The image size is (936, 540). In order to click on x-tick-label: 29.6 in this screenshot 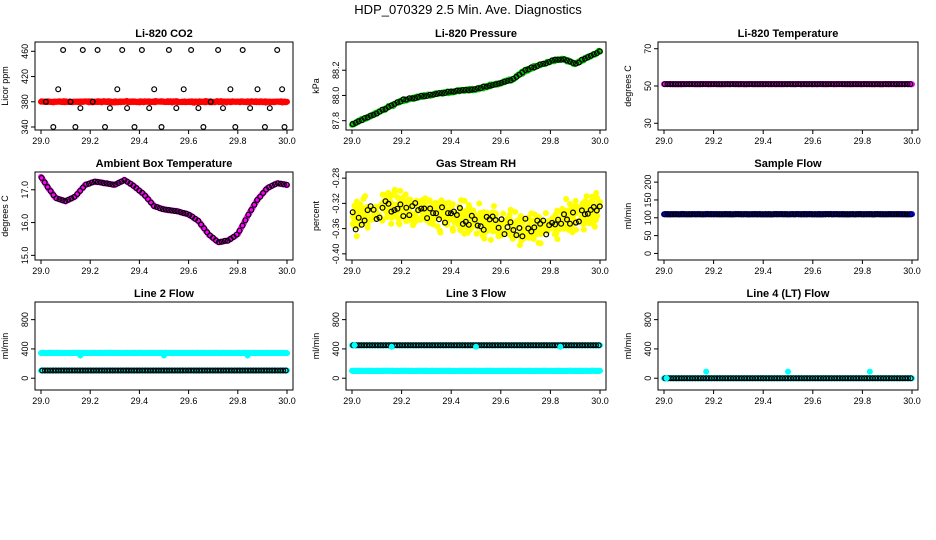, I will do `click(501, 401)`.